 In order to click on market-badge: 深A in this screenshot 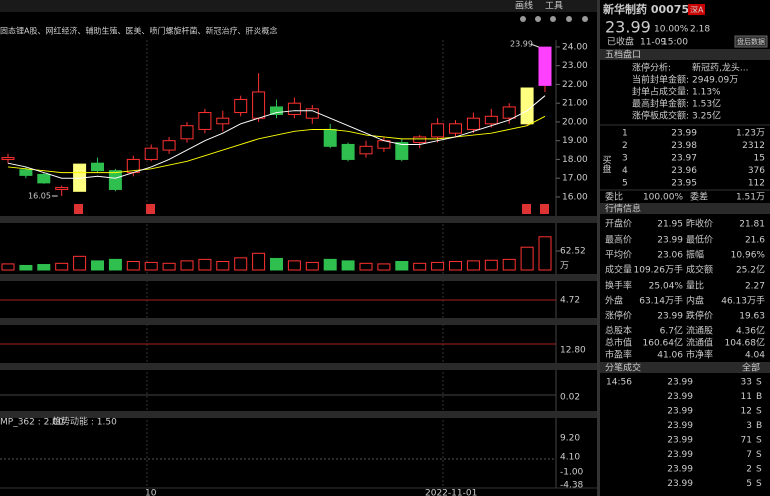, I will do `click(697, 10)`.